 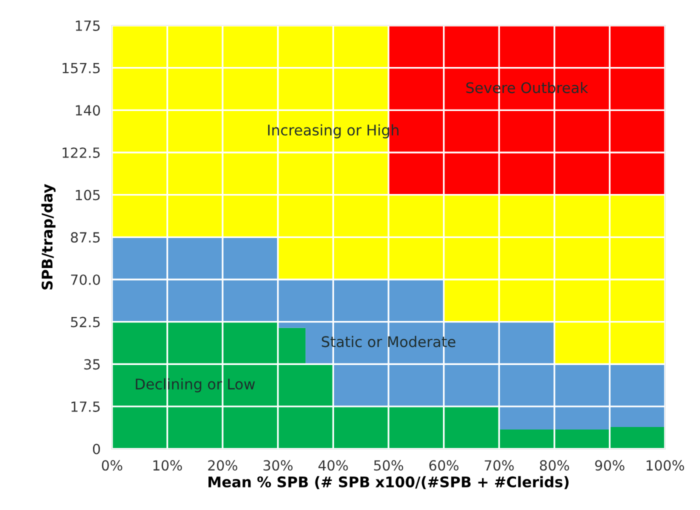 What do you see at coordinates (389, 465) in the screenshot?
I see `x-tick-label: 50%` at bounding box center [389, 465].